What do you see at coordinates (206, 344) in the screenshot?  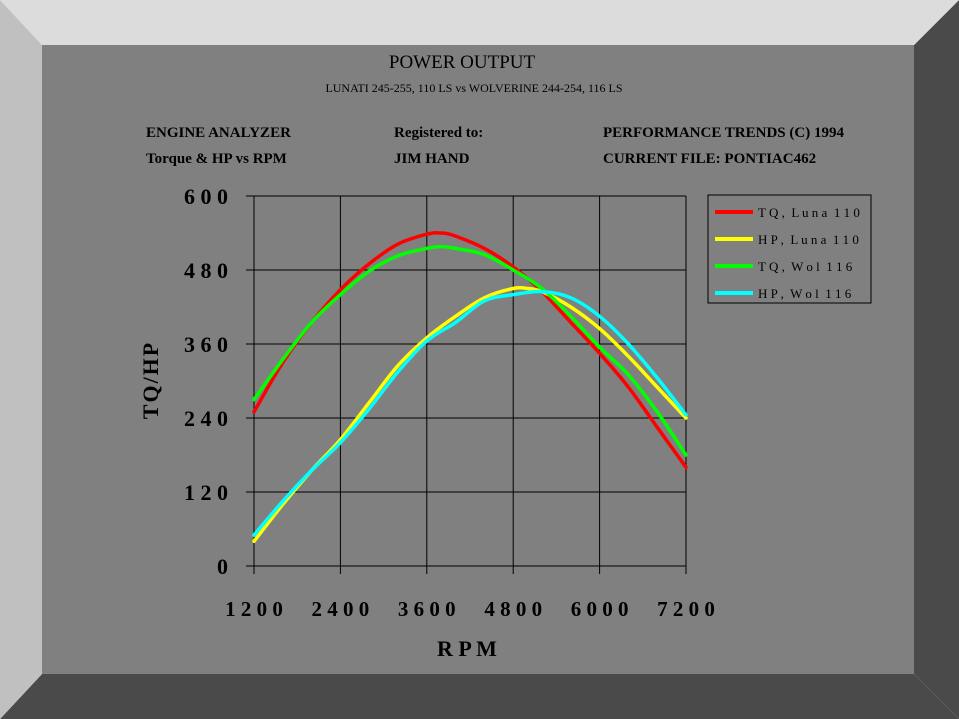 I see `y-tick-label-360: 3 6 0` at bounding box center [206, 344].